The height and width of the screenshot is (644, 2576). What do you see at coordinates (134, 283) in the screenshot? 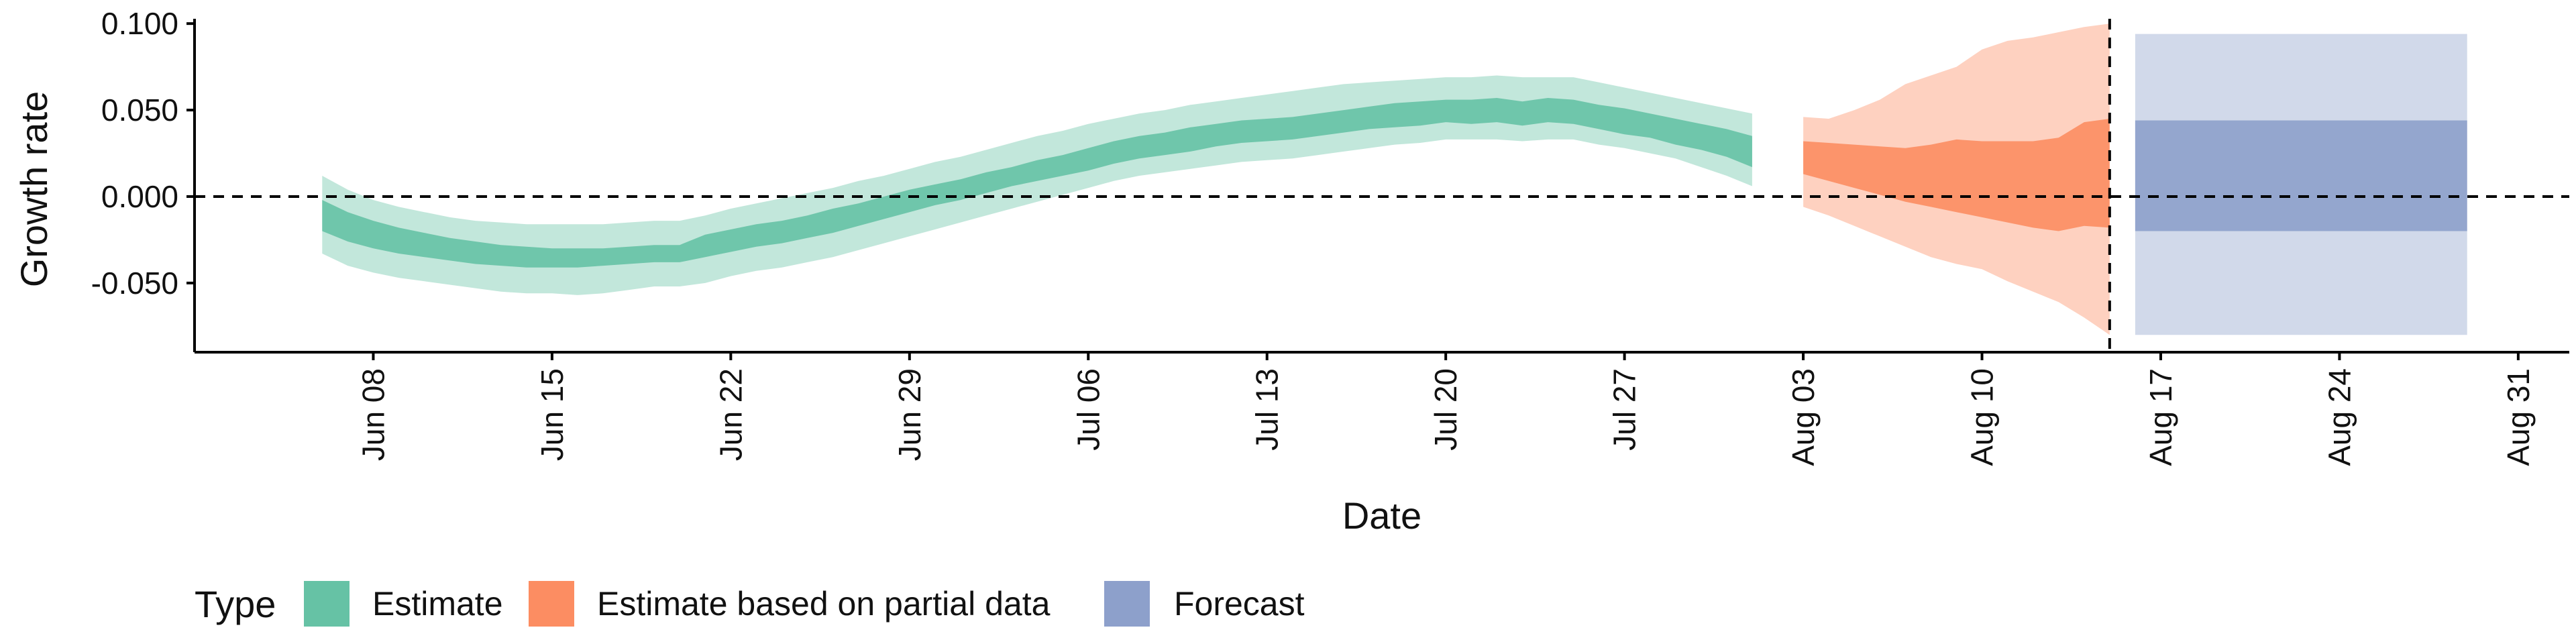
I see `y-tick-label: -0.050` at bounding box center [134, 283].